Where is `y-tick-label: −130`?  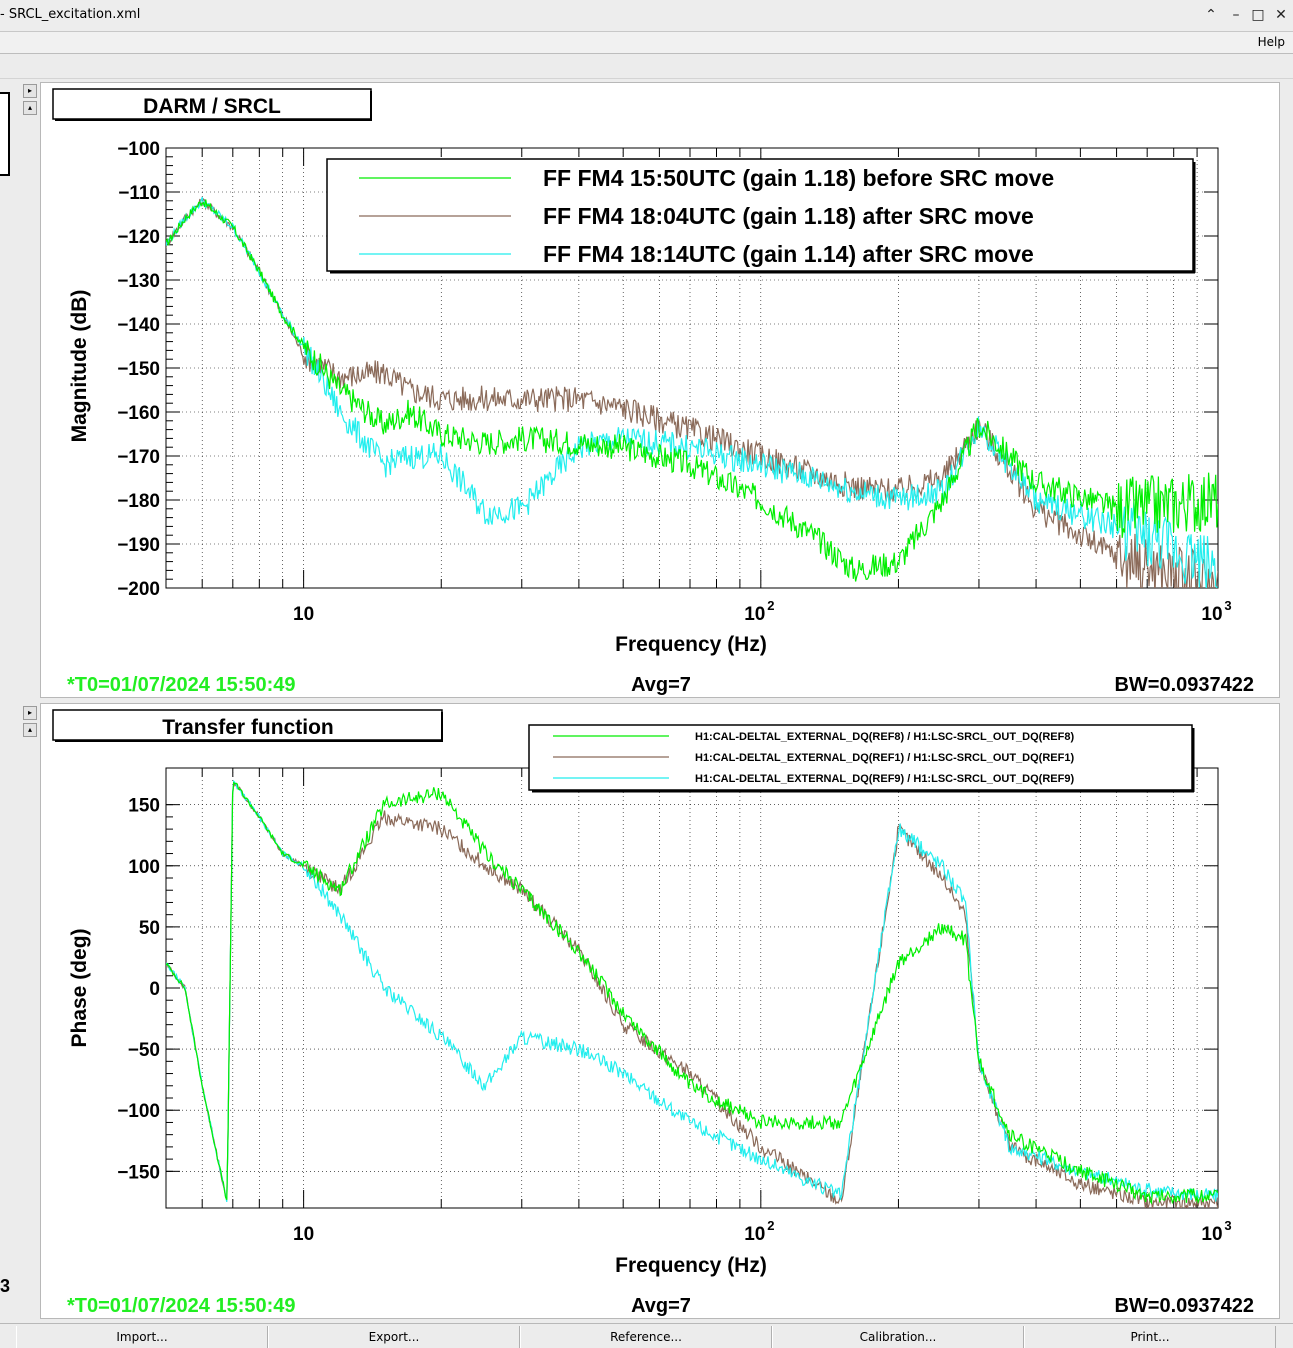 y-tick-label: −130 is located at coordinates (138, 281).